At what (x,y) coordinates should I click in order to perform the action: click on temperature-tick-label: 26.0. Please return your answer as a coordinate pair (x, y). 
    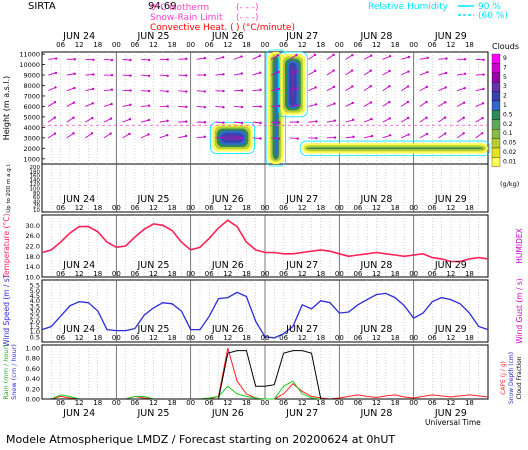
    Looking at the image, I should click on (33, 236).